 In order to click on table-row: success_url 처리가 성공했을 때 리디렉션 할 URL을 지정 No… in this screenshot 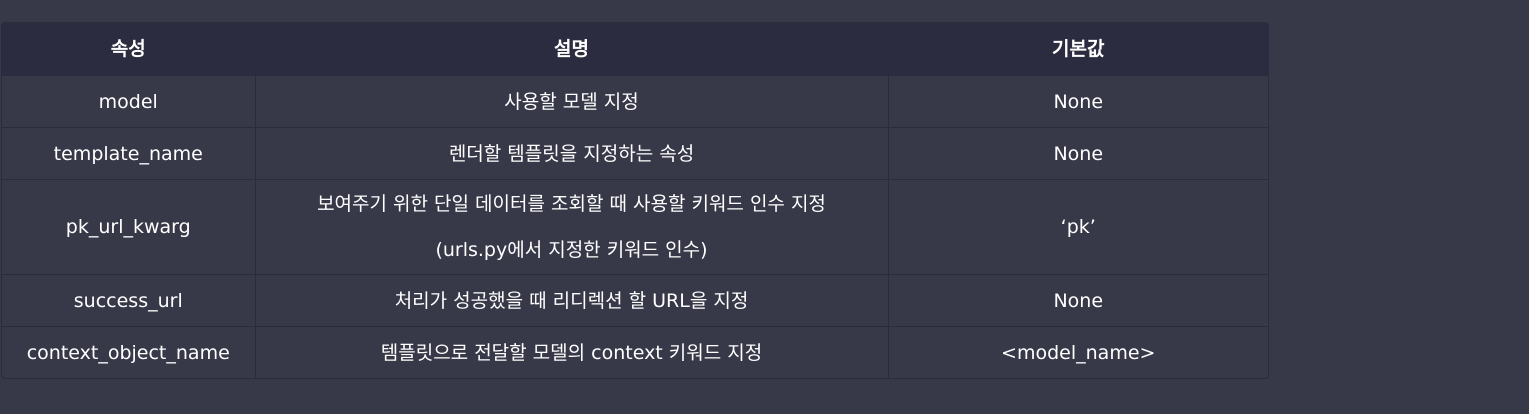, I will do `click(635, 300)`.